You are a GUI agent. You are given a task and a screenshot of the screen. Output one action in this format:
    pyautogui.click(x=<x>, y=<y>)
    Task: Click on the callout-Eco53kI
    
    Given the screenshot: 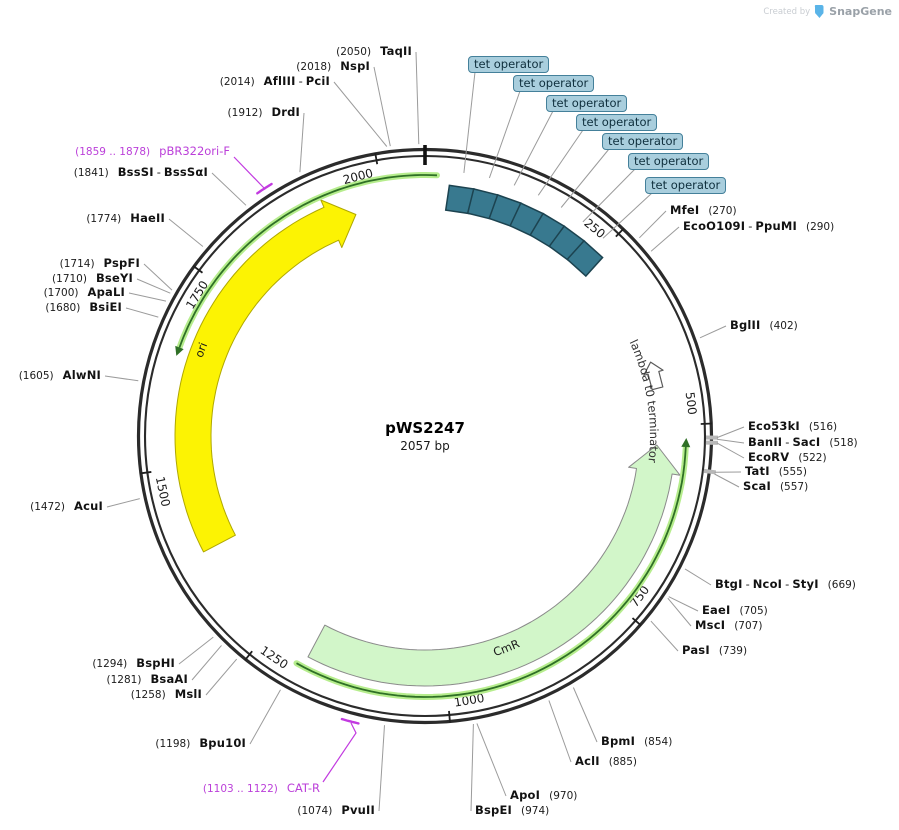 What is the action you would take?
    pyautogui.click(x=730, y=432)
    